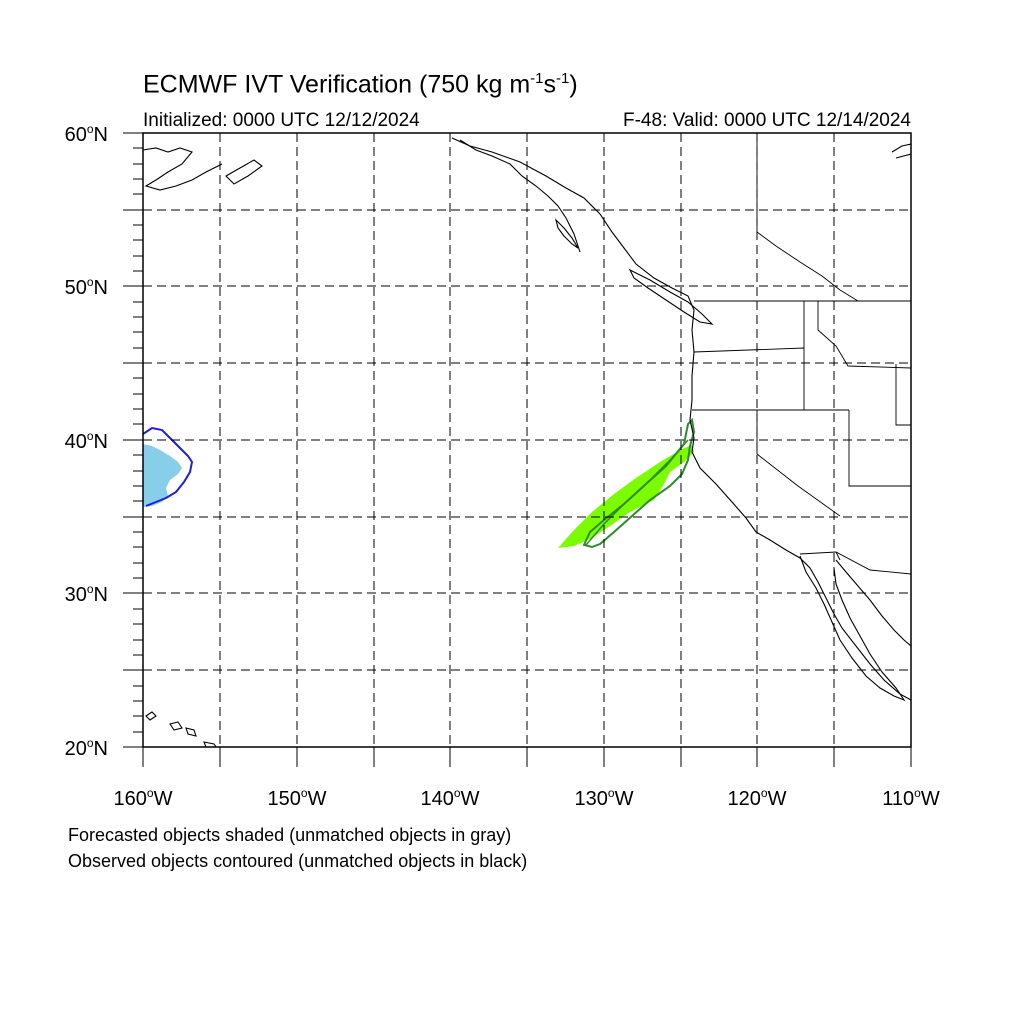 The width and height of the screenshot is (1024, 1024). What do you see at coordinates (901, 151) in the screenshot?
I see `coastline-northeast` at bounding box center [901, 151].